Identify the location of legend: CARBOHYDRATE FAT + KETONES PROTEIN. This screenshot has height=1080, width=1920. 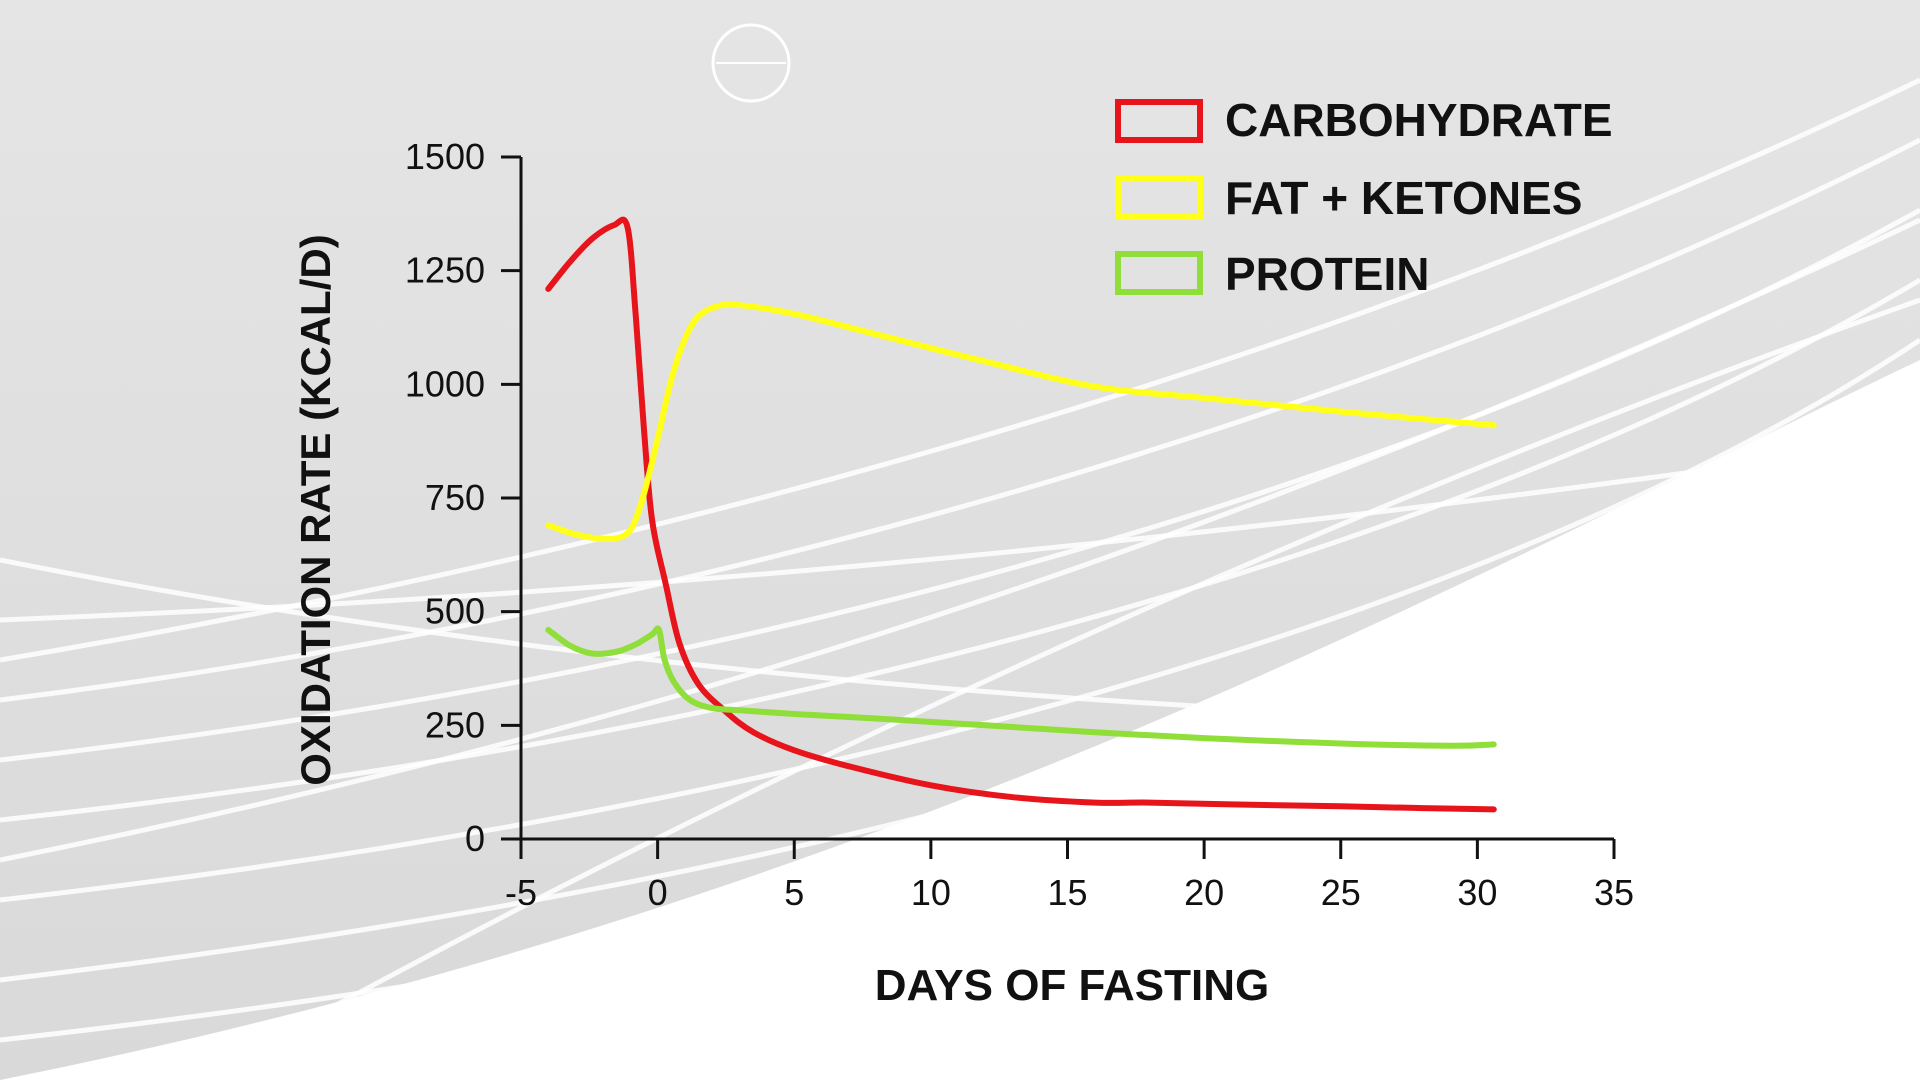
(1364, 197).